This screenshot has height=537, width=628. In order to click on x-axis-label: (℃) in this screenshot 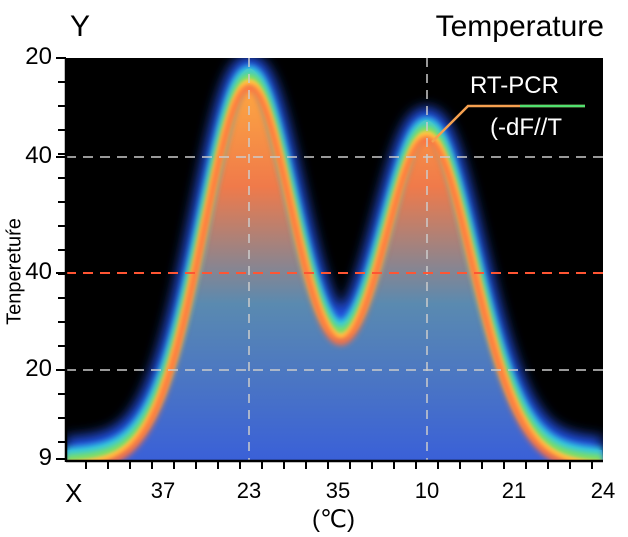, I will do `click(333, 519)`.